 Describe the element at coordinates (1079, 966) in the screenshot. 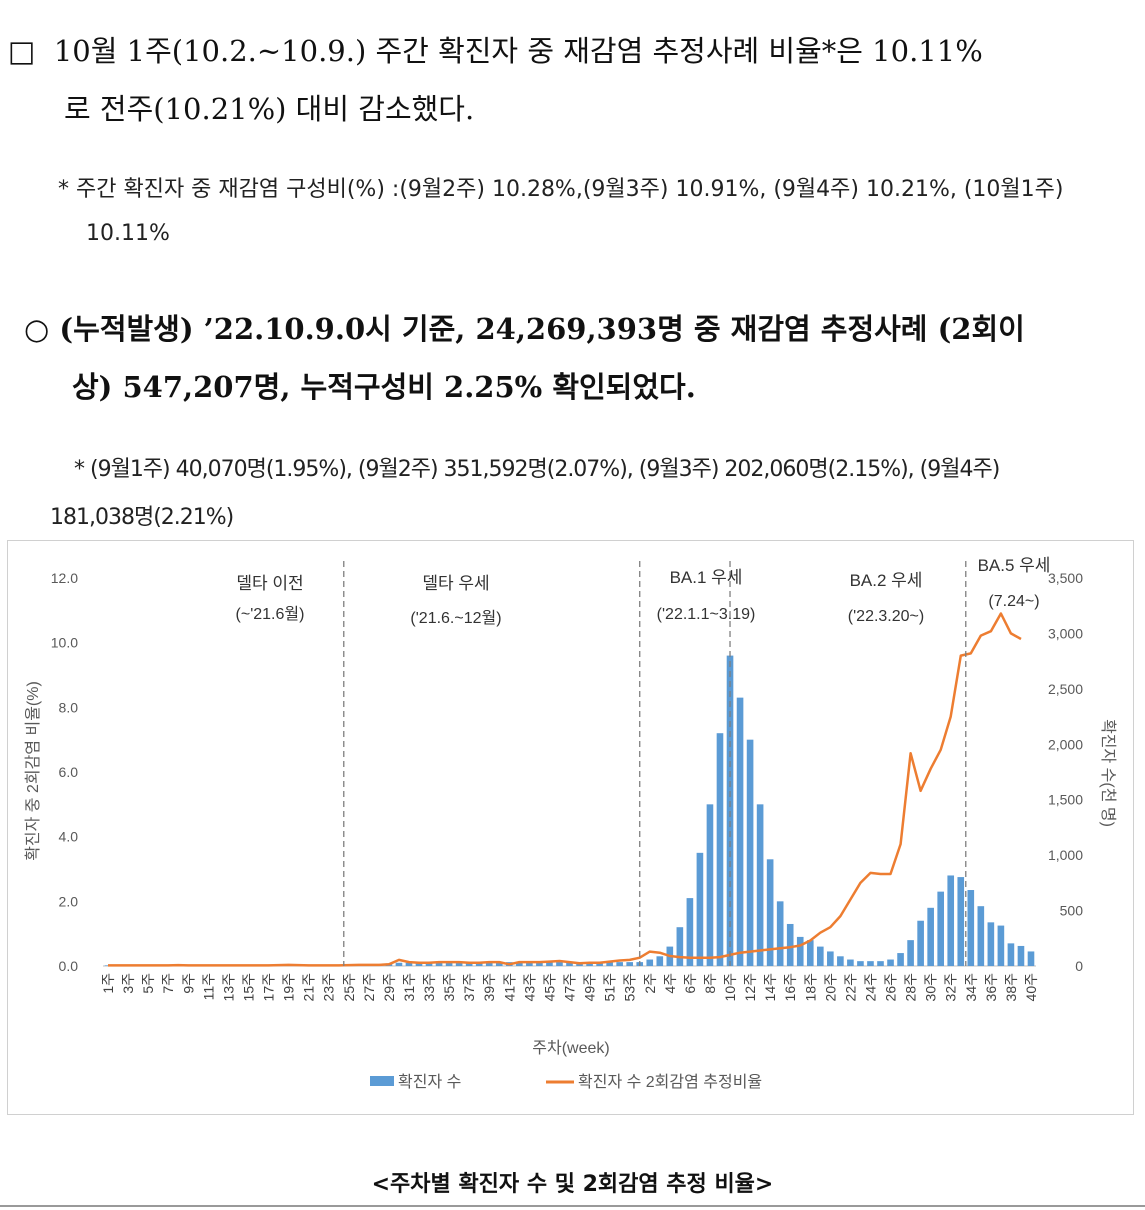

I see `right-tick-label: 0` at that location.